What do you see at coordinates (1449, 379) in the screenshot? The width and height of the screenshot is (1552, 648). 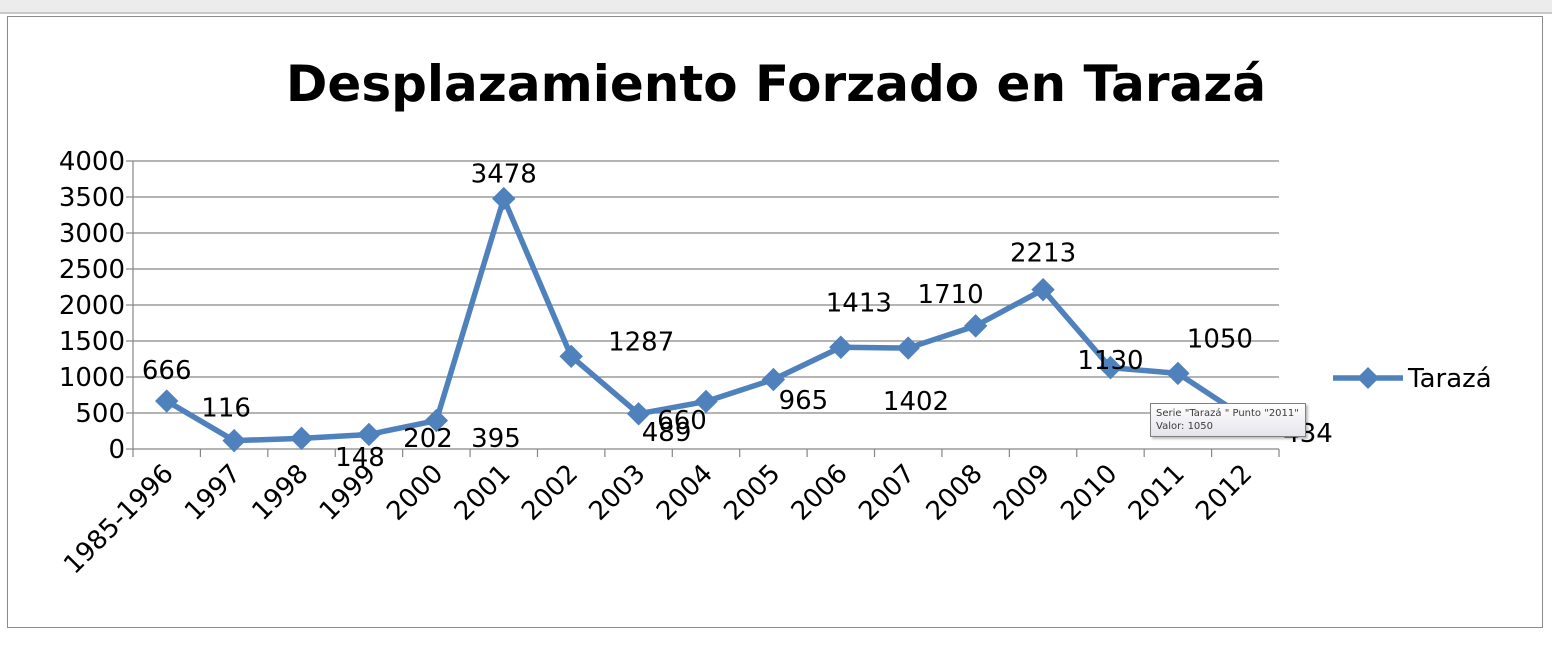 I see `legend-label: Tarazá` at bounding box center [1449, 379].